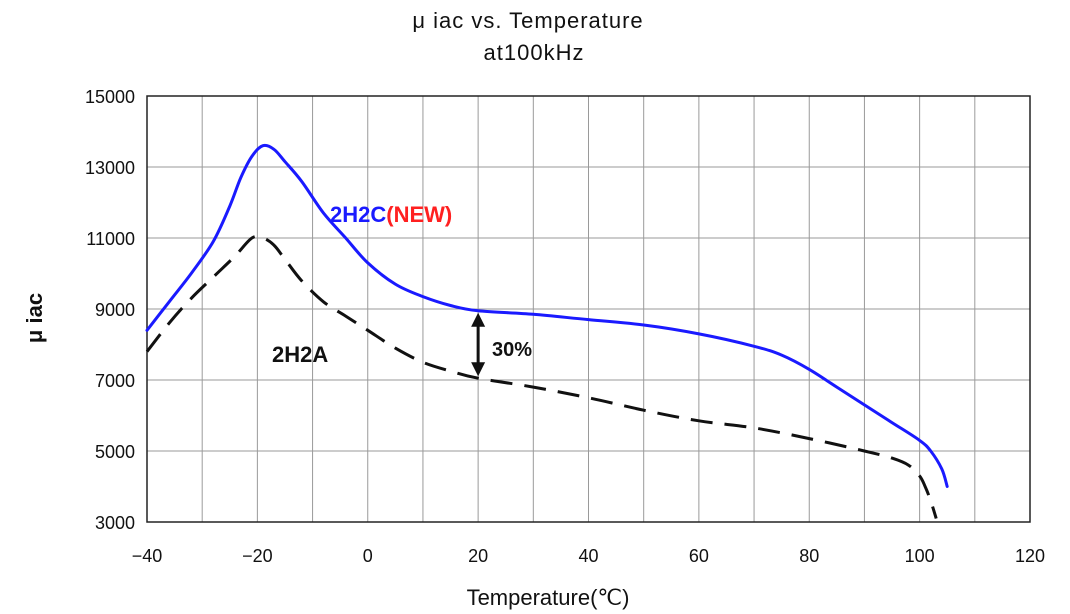 The image size is (1070, 614). Describe the element at coordinates (257, 556) in the screenshot. I see `x-tick-label: −20` at that location.